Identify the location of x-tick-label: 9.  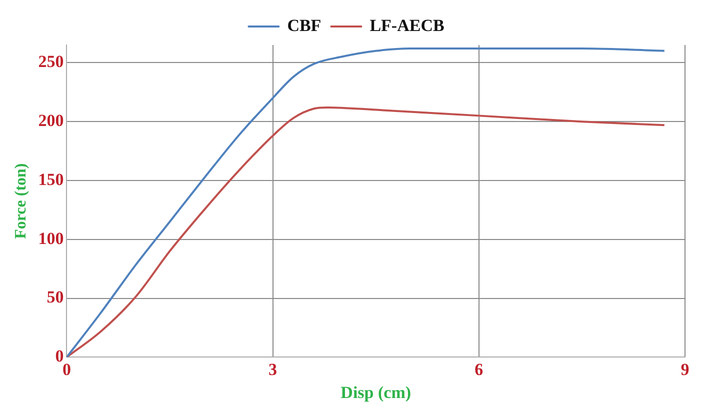
(685, 369).